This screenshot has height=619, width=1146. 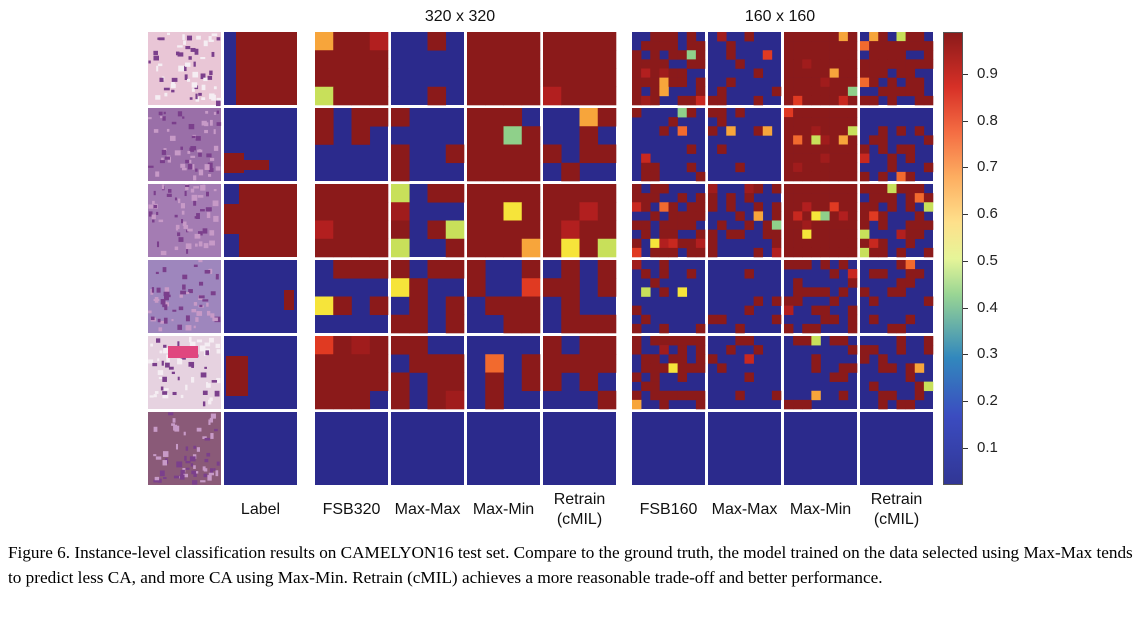 What do you see at coordinates (987, 307) in the screenshot?
I see `colorbar-tick-label: 0.4` at bounding box center [987, 307].